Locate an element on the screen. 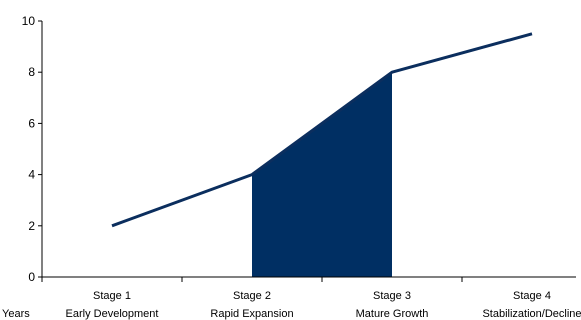 This screenshot has width=581, height=320. x-category-description: Rapid Expansion is located at coordinates (251, 314).